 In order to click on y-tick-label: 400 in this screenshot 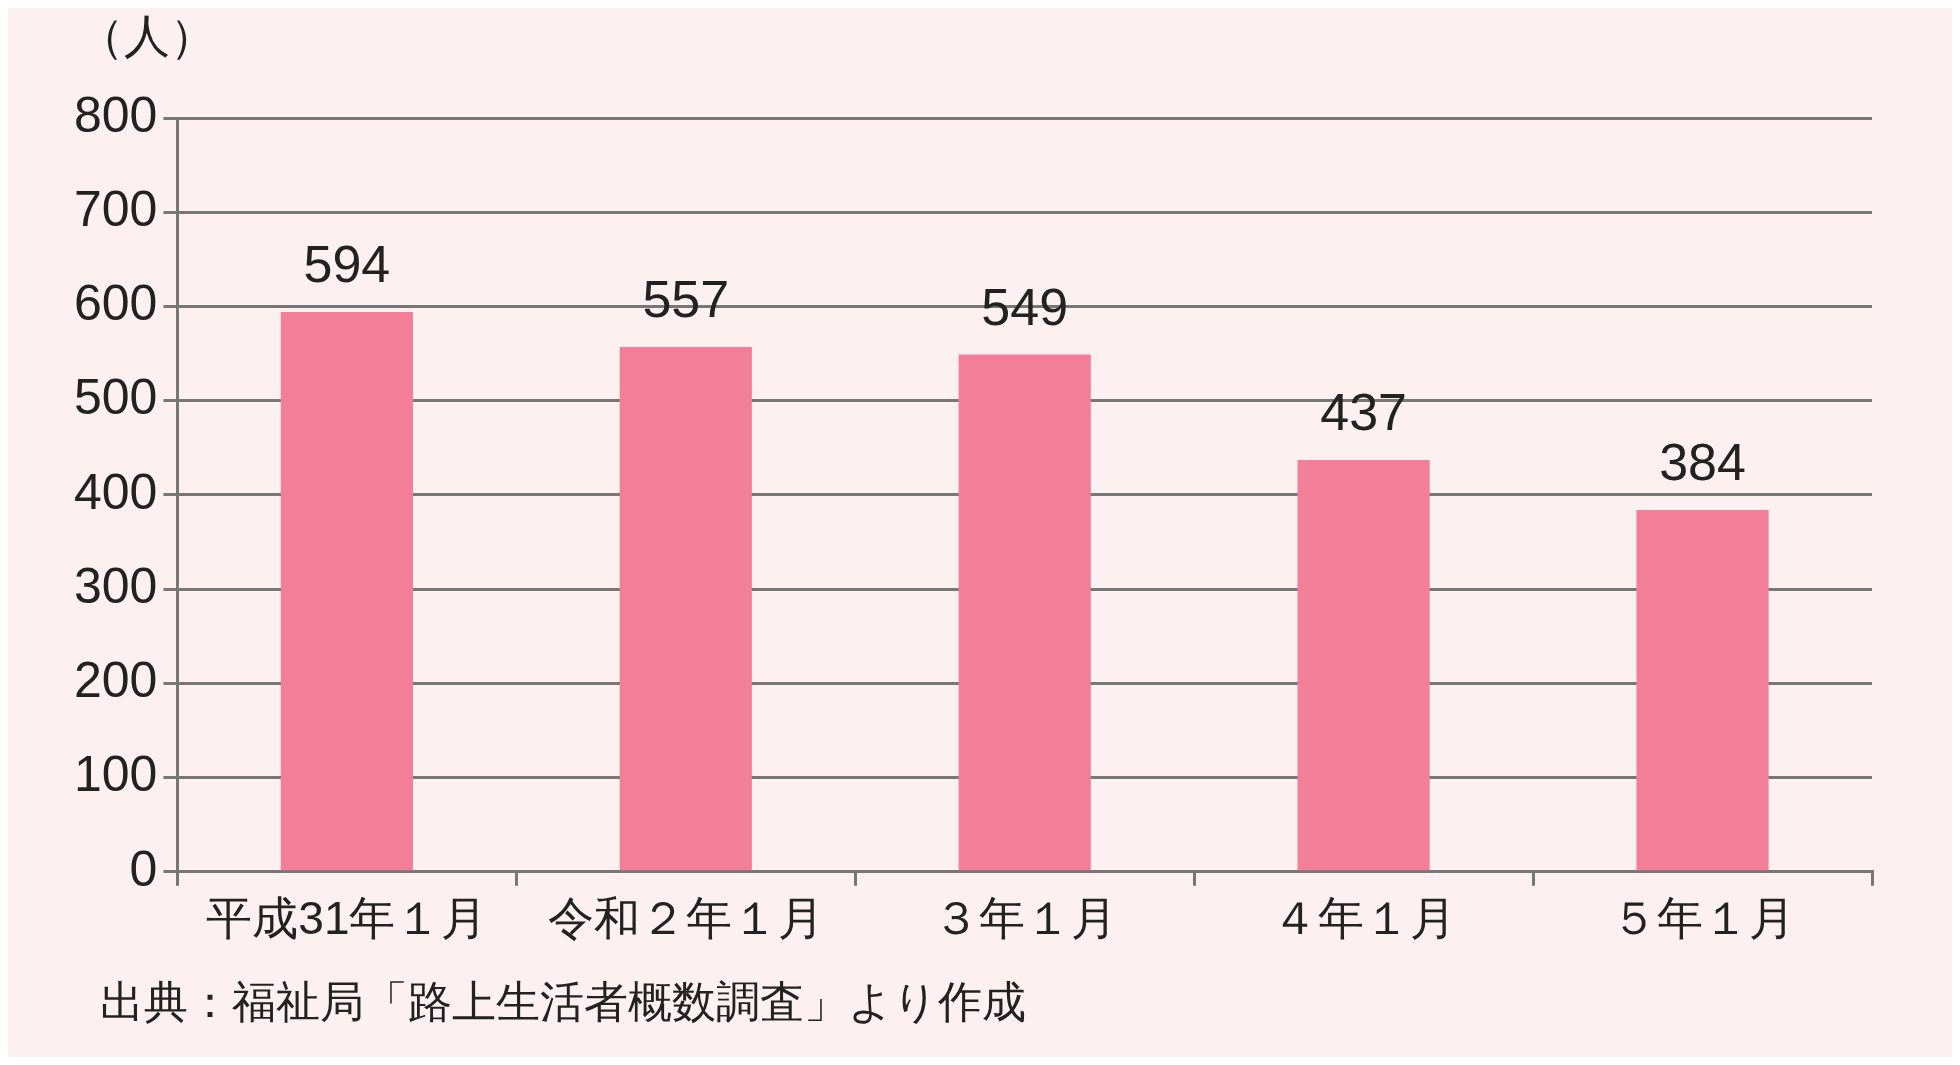, I will do `click(115, 491)`.